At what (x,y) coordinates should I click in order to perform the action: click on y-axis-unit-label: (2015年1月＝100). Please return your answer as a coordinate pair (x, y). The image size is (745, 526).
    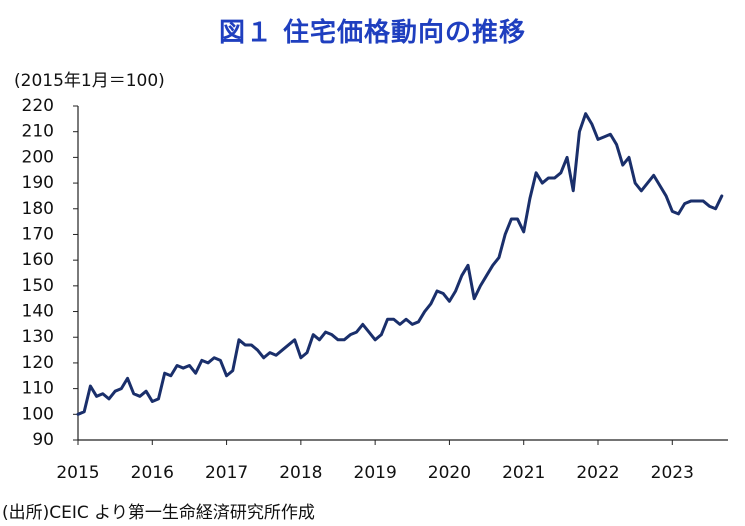
    Looking at the image, I should click on (89, 81).